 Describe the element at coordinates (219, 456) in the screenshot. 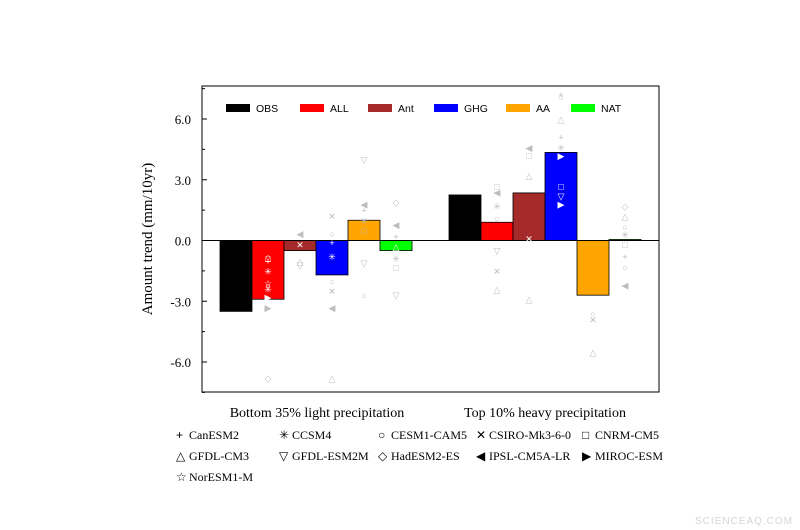

I see `model-legend-label-gfdl-cm3: GFDL-CM3` at that location.